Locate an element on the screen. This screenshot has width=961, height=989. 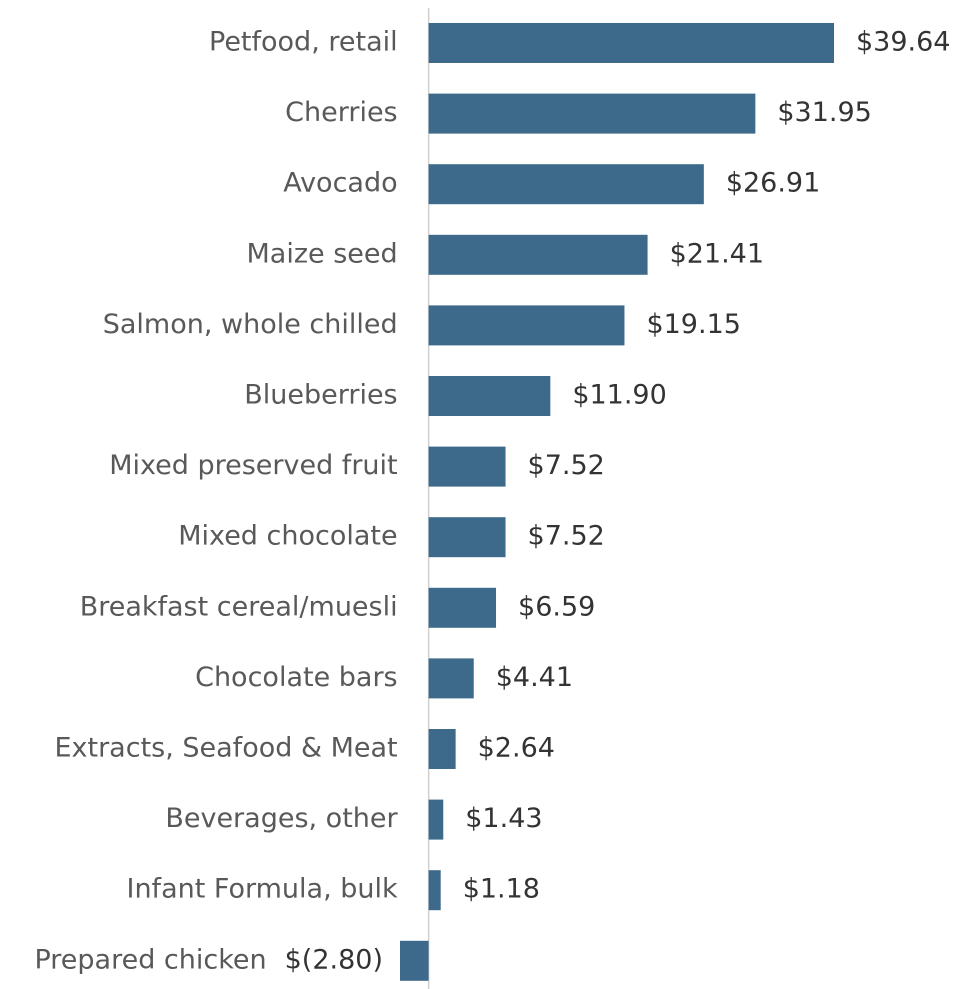
value-label: $11.90 is located at coordinates (619, 395).